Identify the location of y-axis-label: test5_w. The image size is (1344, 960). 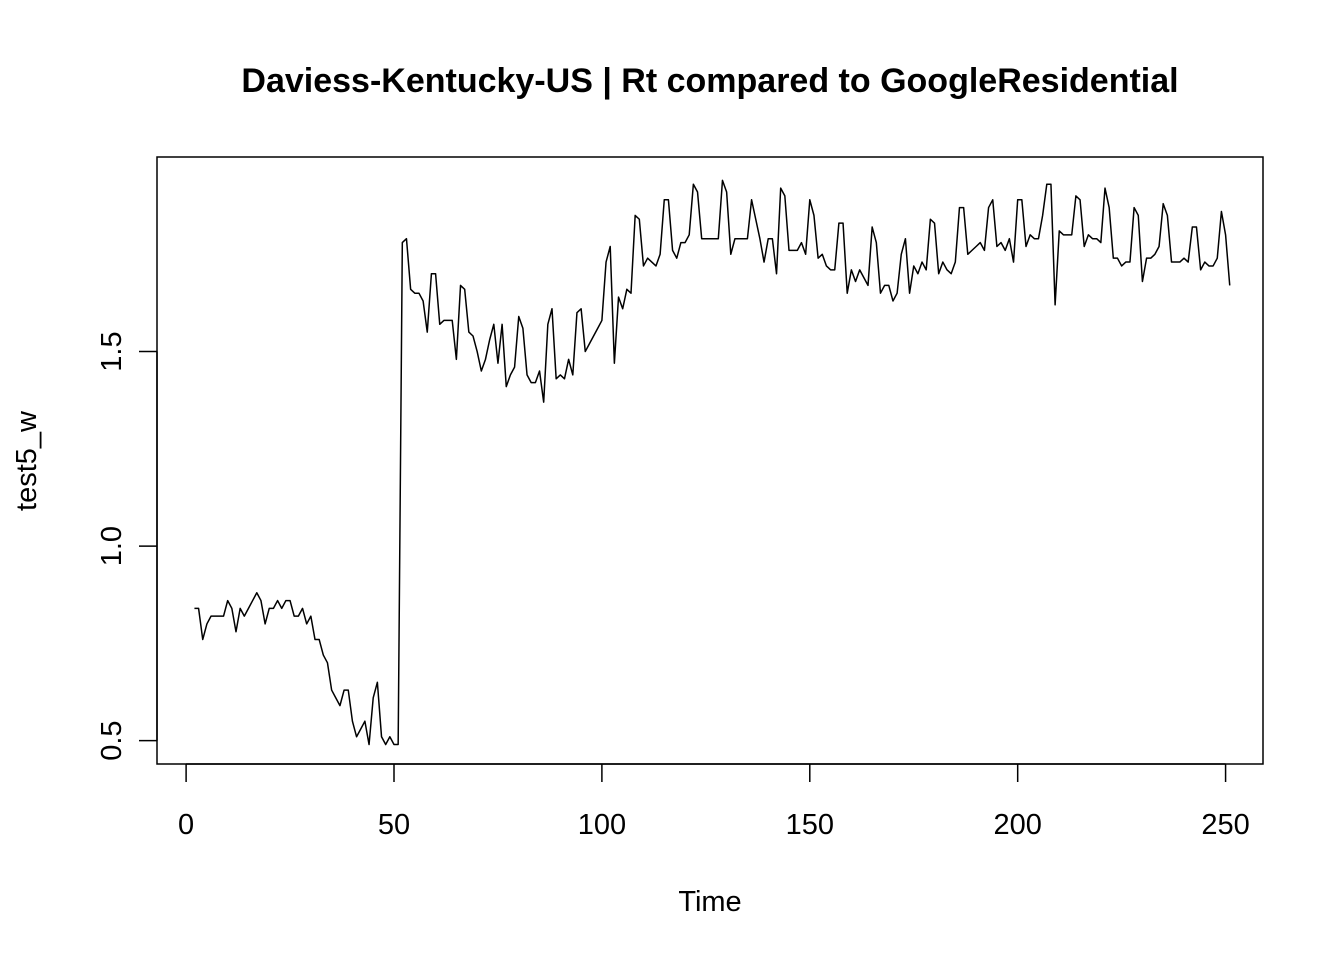
(27, 460).